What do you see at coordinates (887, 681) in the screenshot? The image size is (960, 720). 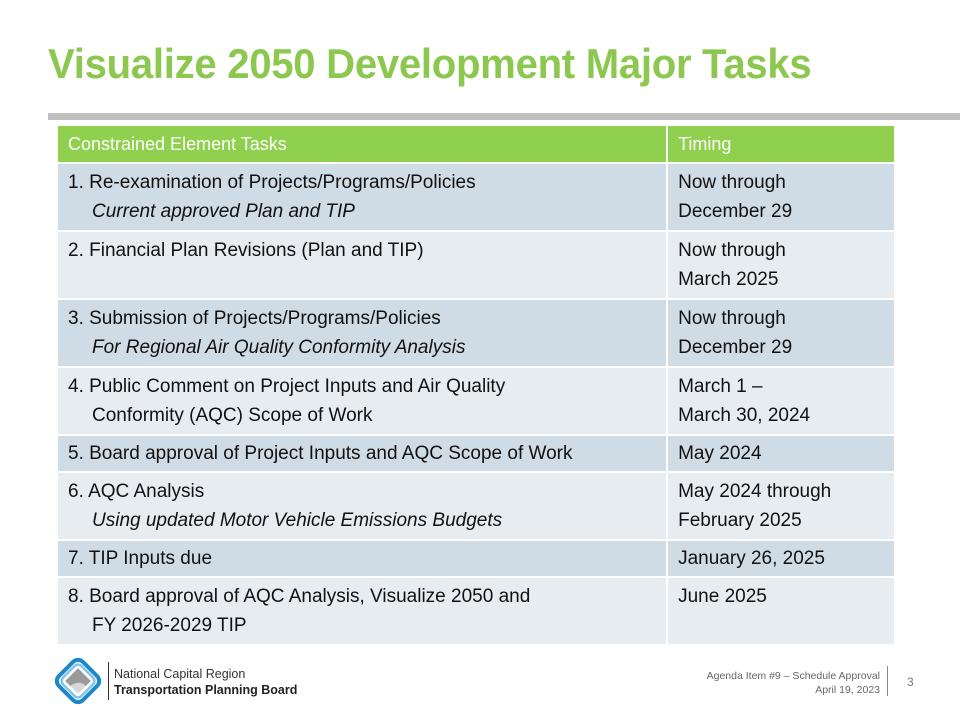 I see `page-number-divider` at bounding box center [887, 681].